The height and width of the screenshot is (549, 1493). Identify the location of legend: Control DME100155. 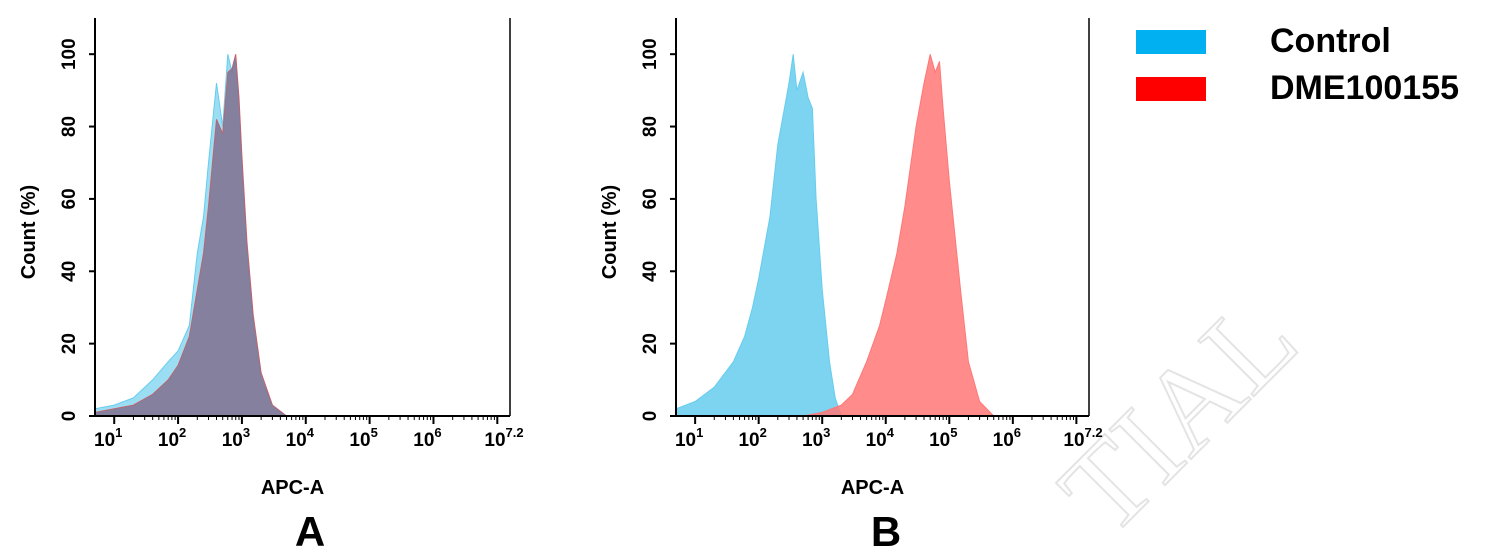
(1297, 64).